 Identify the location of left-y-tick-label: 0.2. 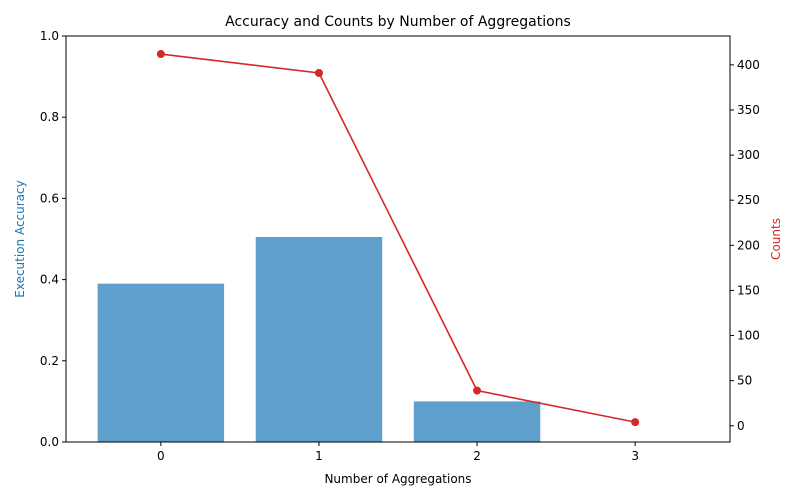
(49, 361).